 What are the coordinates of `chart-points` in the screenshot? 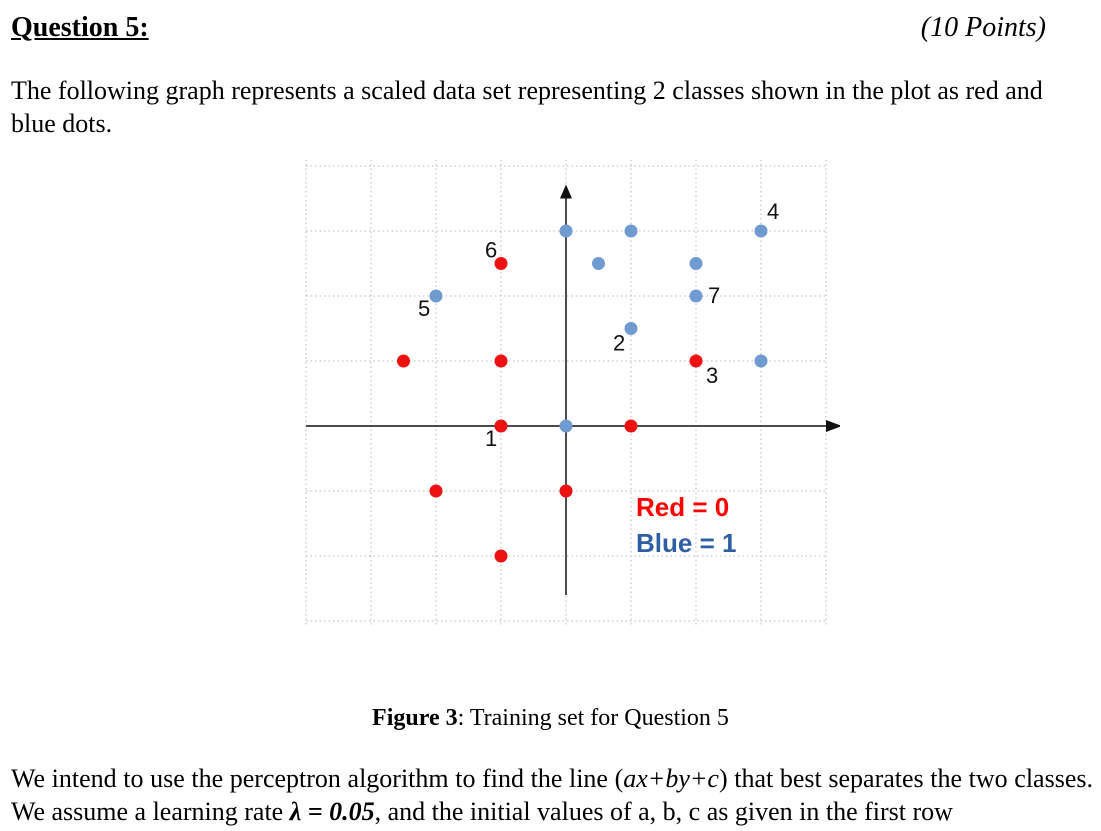 It's located at (582, 393).